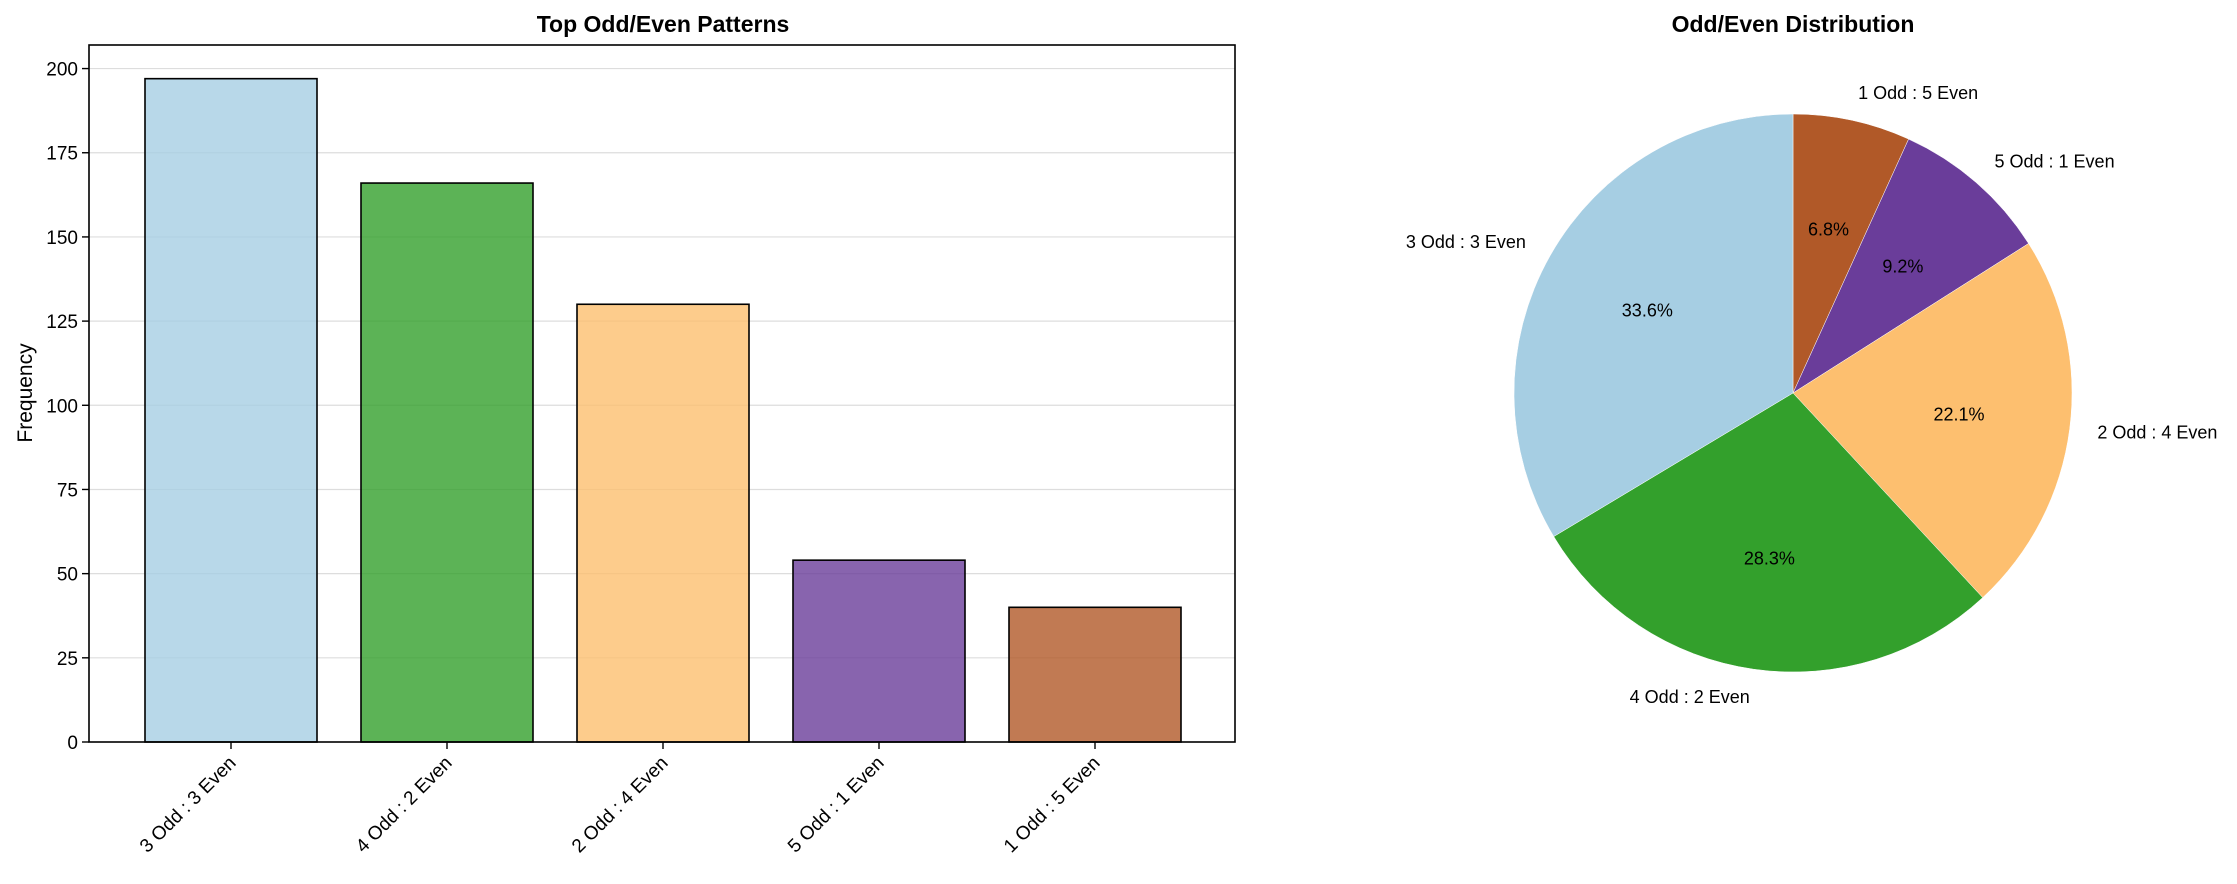 Image resolution: width=2237 pixels, height=884 pixels. What do you see at coordinates (67, 659) in the screenshot?
I see `bar-chart-y-tick-label: 25` at bounding box center [67, 659].